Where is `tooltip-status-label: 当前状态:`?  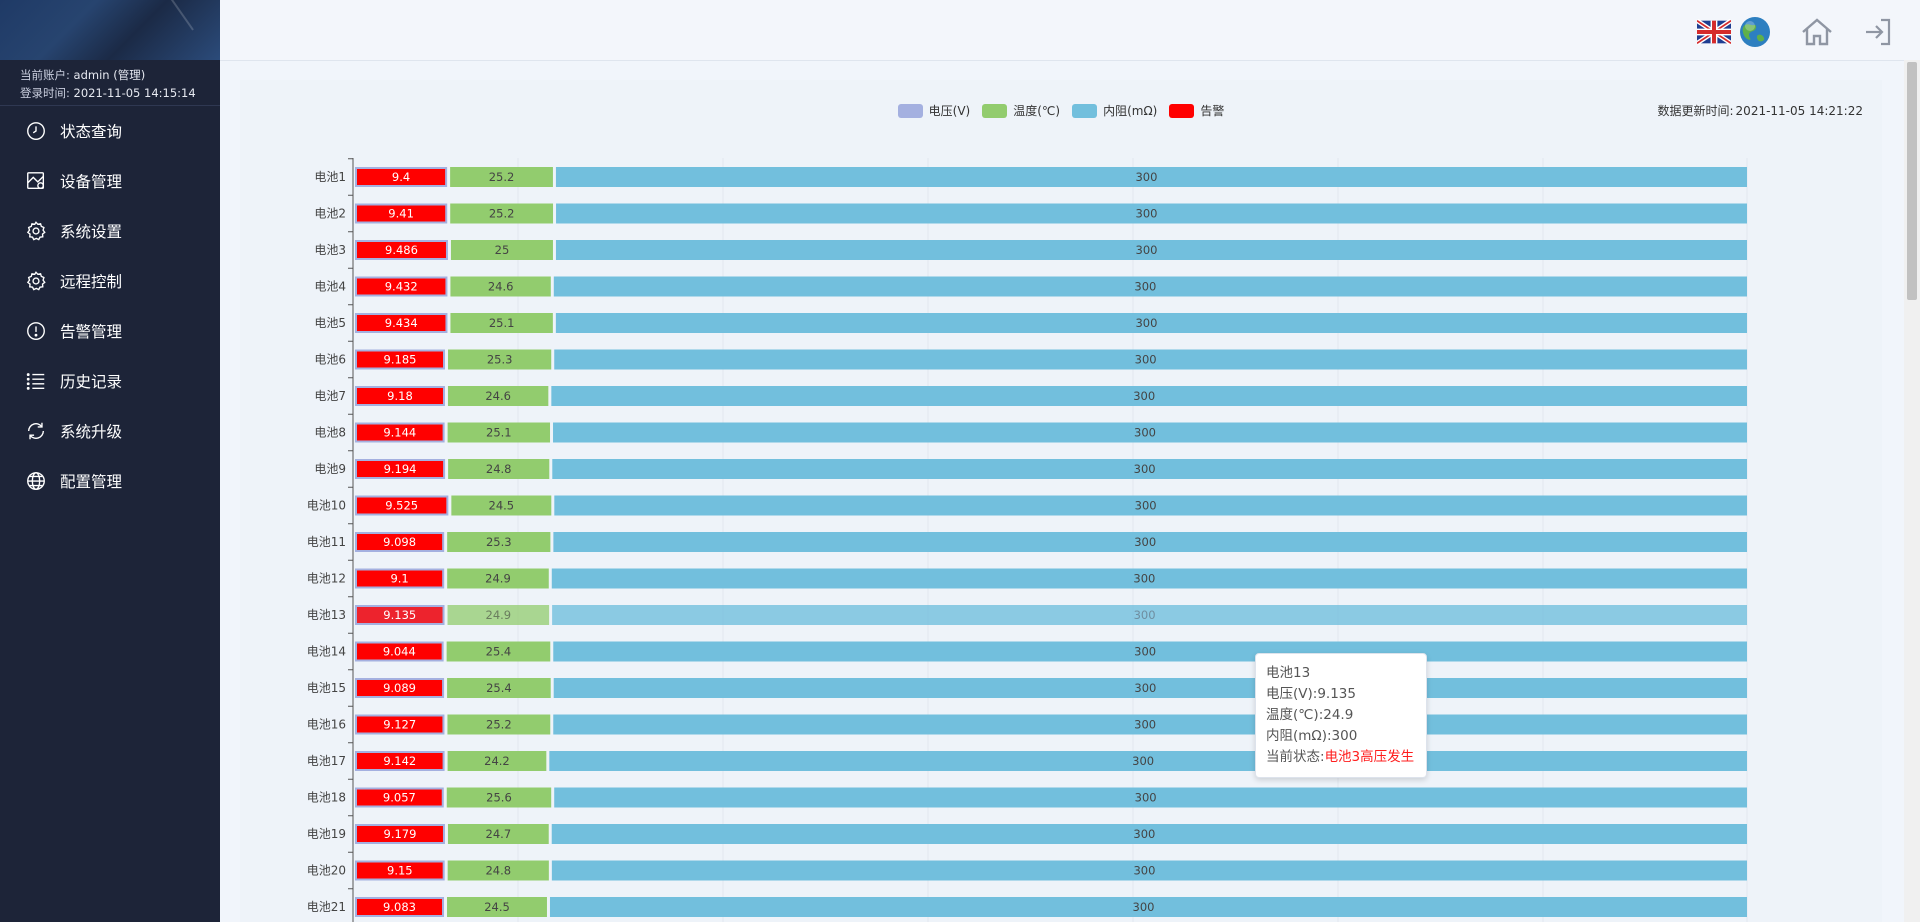
tooltip-status-label: 当前状态: is located at coordinates (1295, 757).